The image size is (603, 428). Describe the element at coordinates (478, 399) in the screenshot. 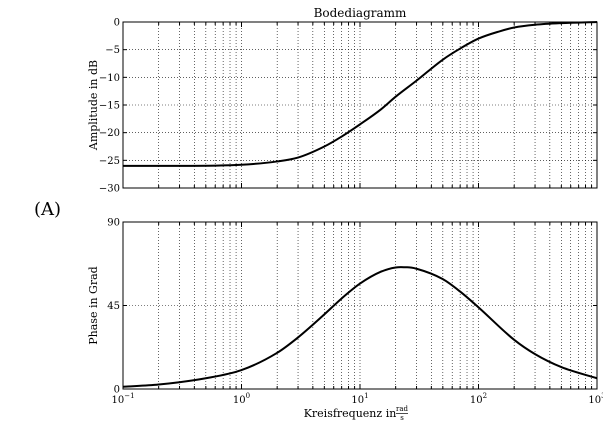

I see `x-tick-label: 10²` at that location.